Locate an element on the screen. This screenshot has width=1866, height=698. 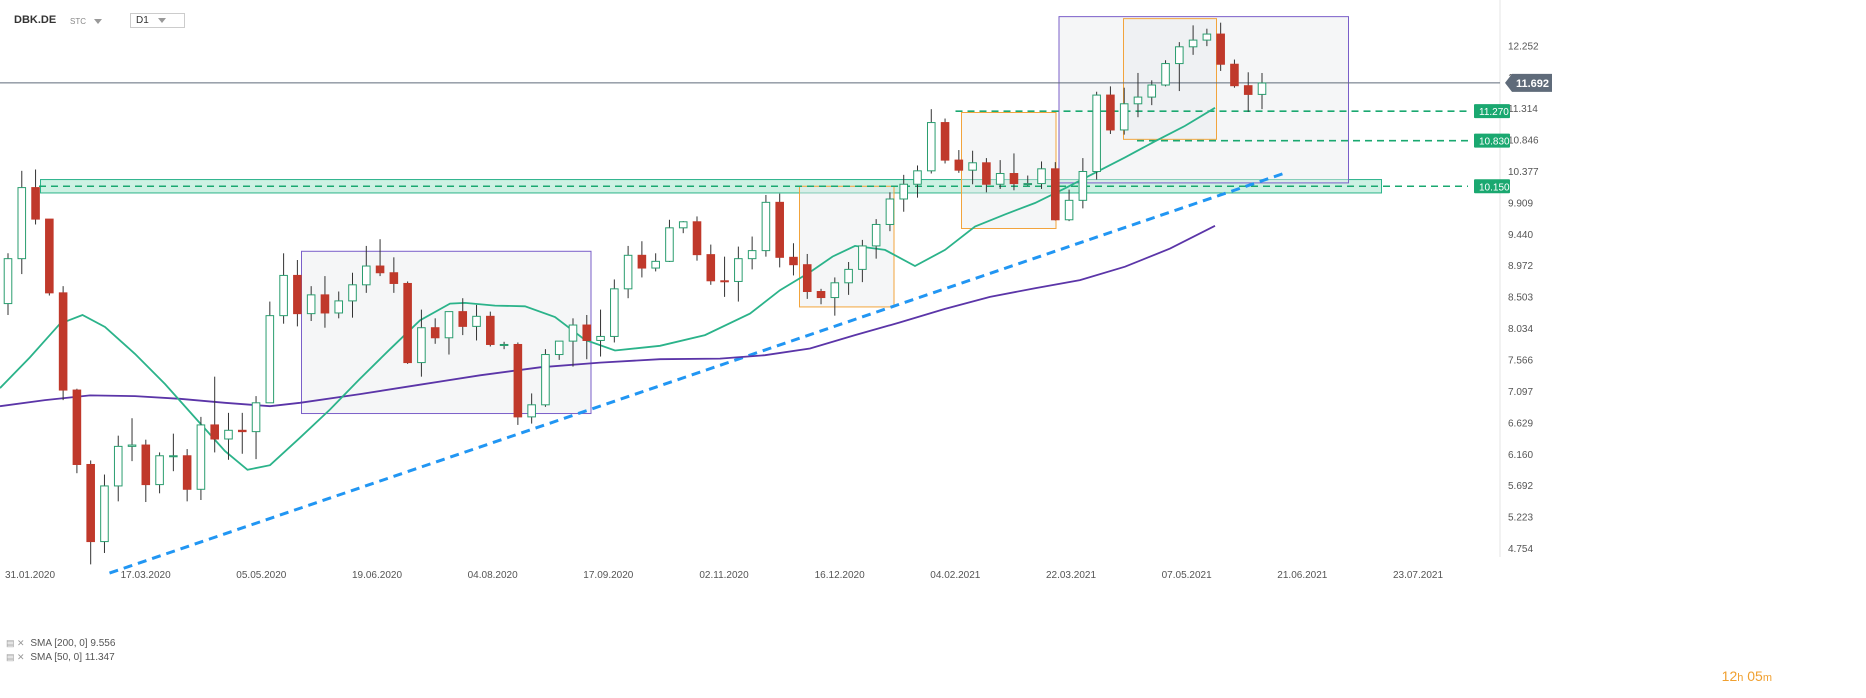
legend-sma200: ▤ ✕ SMA [200, 0] 9.556 is located at coordinates (60, 643).